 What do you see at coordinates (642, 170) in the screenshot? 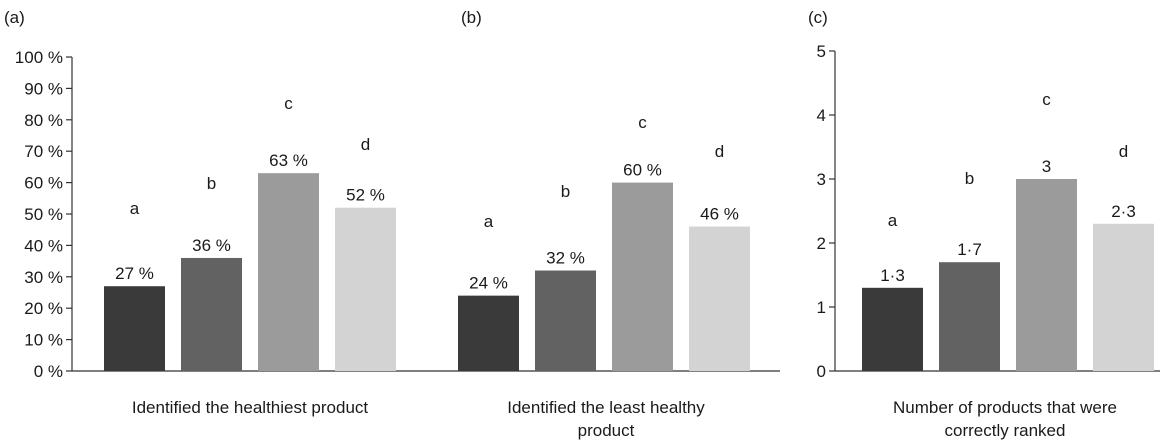
I see `data-label: 60 %` at bounding box center [642, 170].